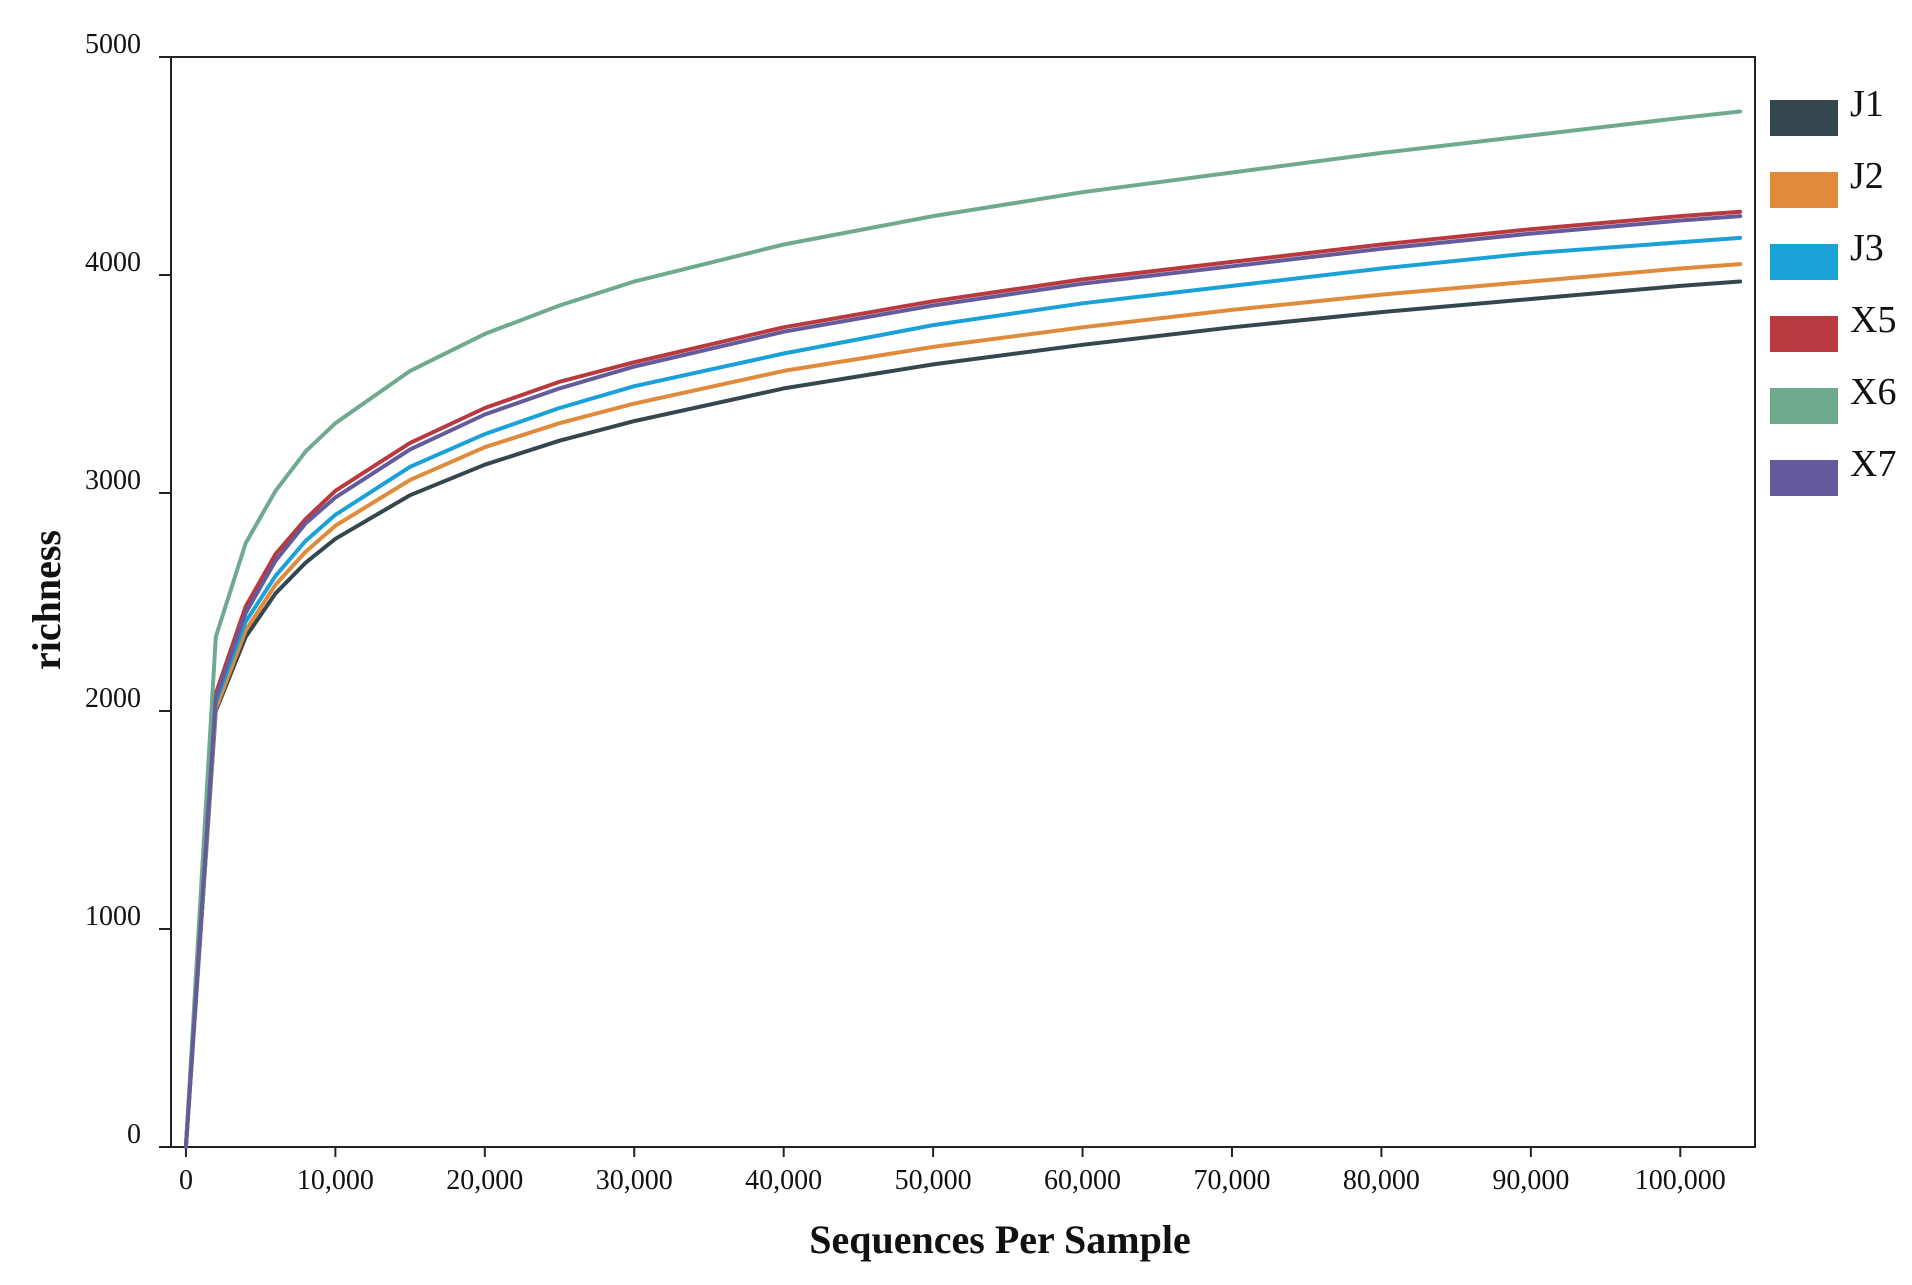  What do you see at coordinates (1680, 1180) in the screenshot?
I see `x-tick-label: 100,000` at bounding box center [1680, 1180].